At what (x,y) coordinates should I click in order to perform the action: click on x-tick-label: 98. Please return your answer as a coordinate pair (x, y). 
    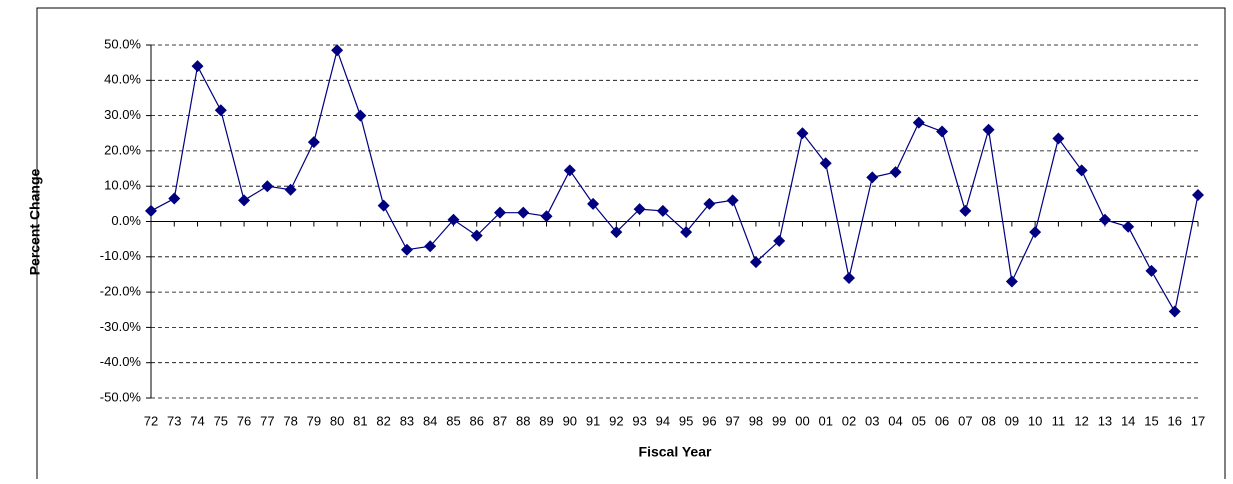
    Looking at the image, I should click on (756, 420).